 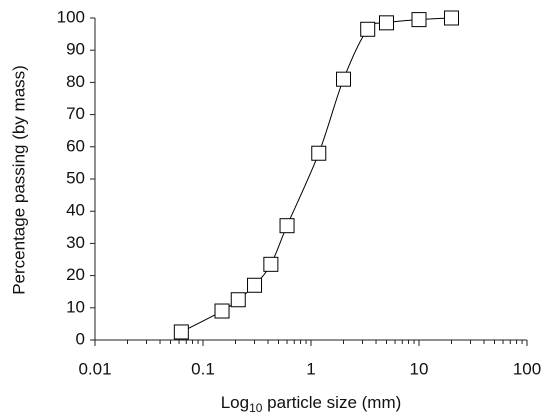 I want to click on y-tick-label: 100, so click(x=71, y=16).